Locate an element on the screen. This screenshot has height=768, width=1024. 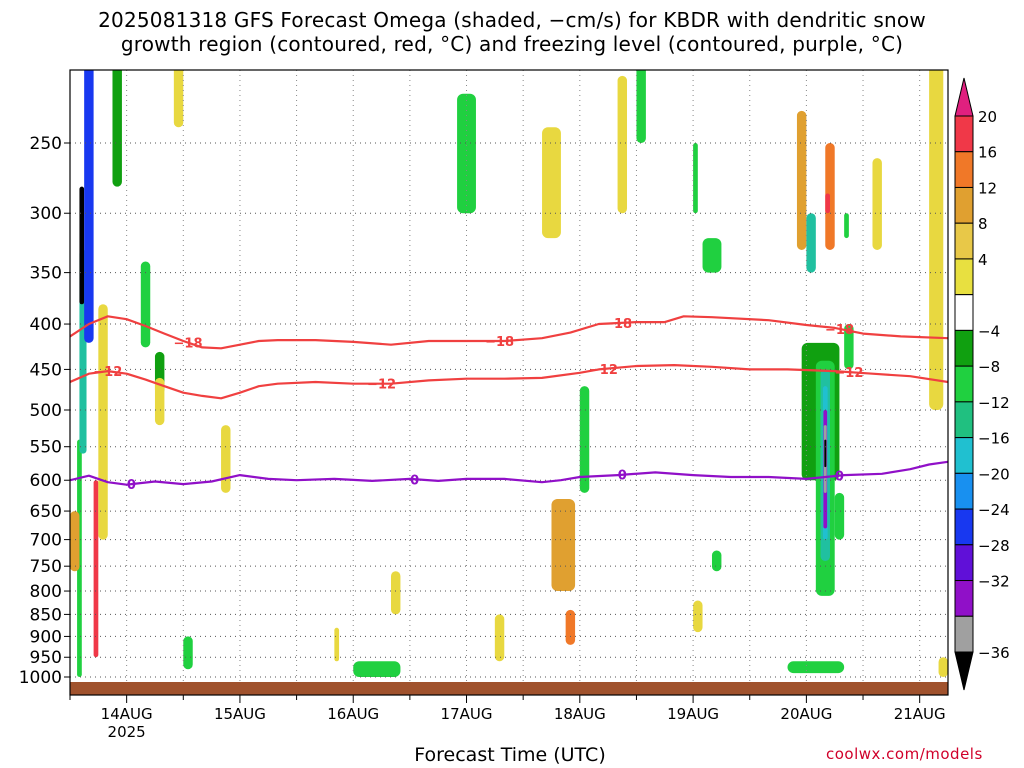
x-axis-label: Forecast Time (UTC) is located at coordinates (510, 755).